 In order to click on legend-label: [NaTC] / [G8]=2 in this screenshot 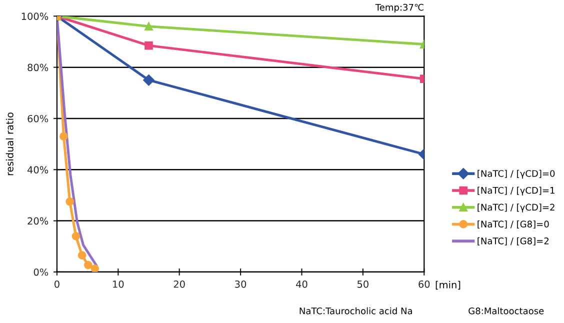, I will do `click(513, 241)`.